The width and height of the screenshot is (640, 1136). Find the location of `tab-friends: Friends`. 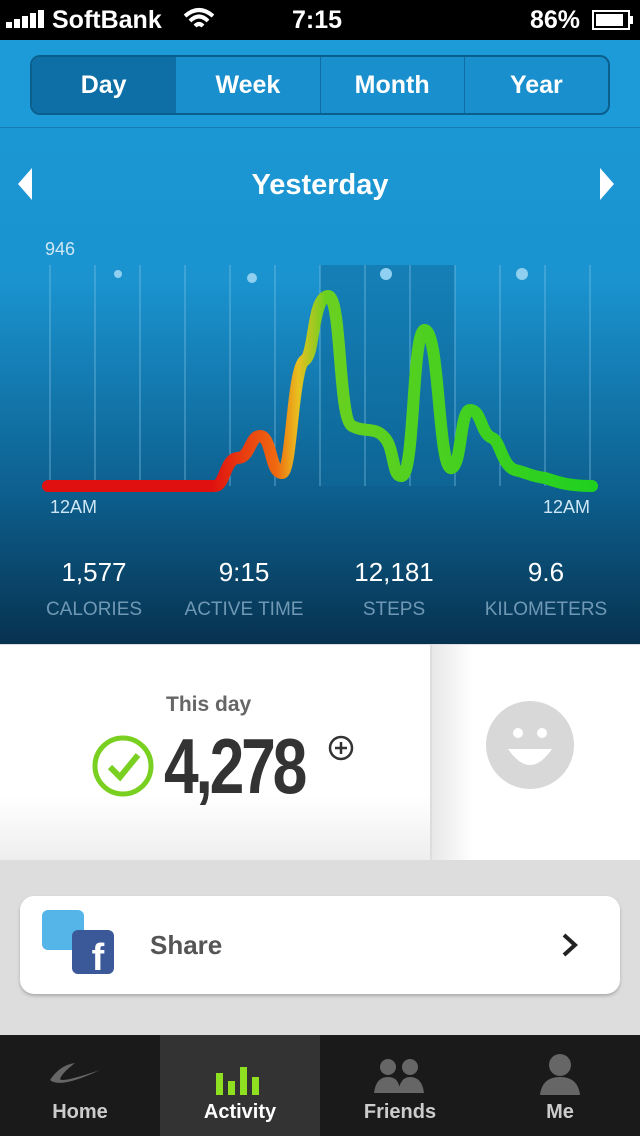

tab-friends: Friends is located at coordinates (400, 1085).